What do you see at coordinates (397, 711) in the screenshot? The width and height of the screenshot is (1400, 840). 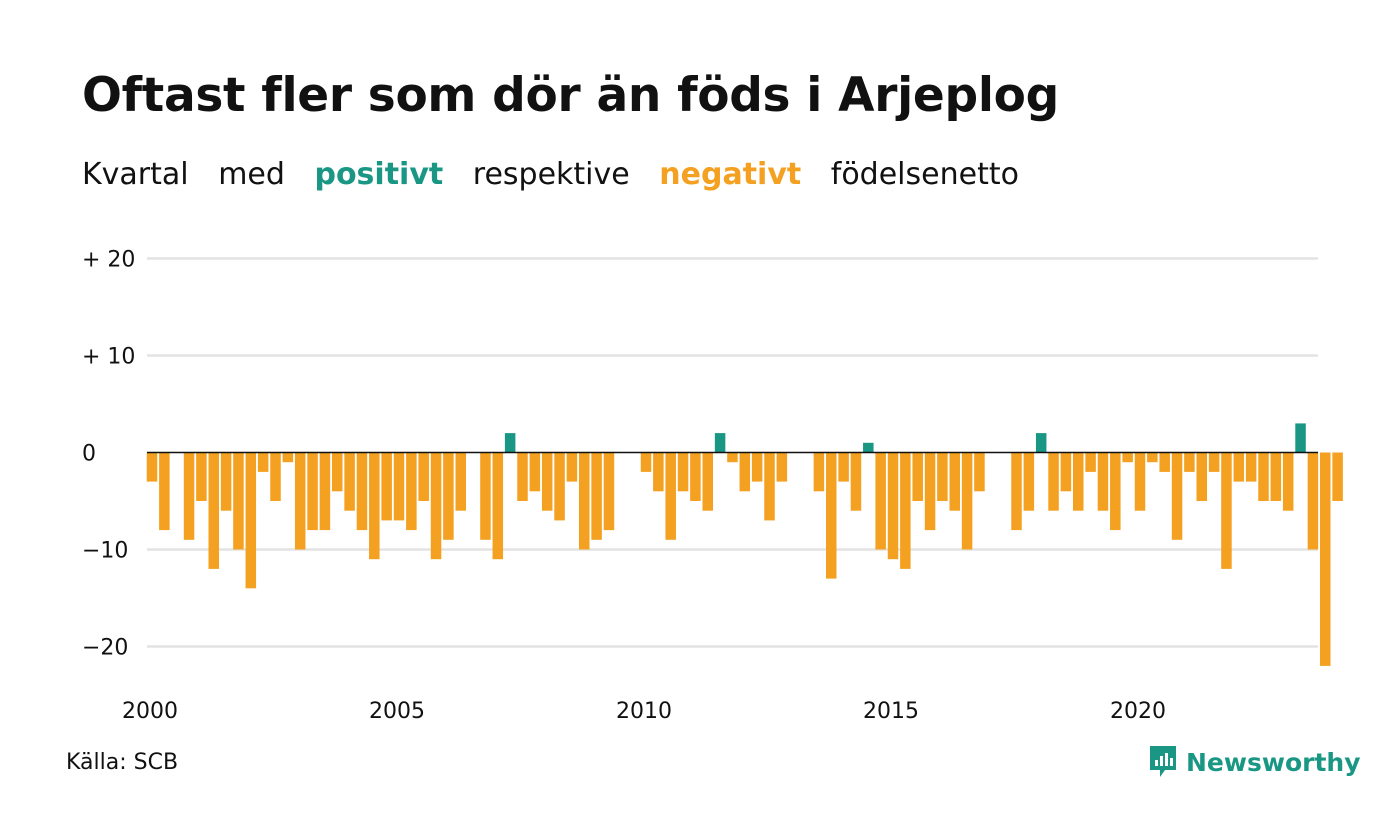 I see `x-tick-label: 2005` at bounding box center [397, 711].